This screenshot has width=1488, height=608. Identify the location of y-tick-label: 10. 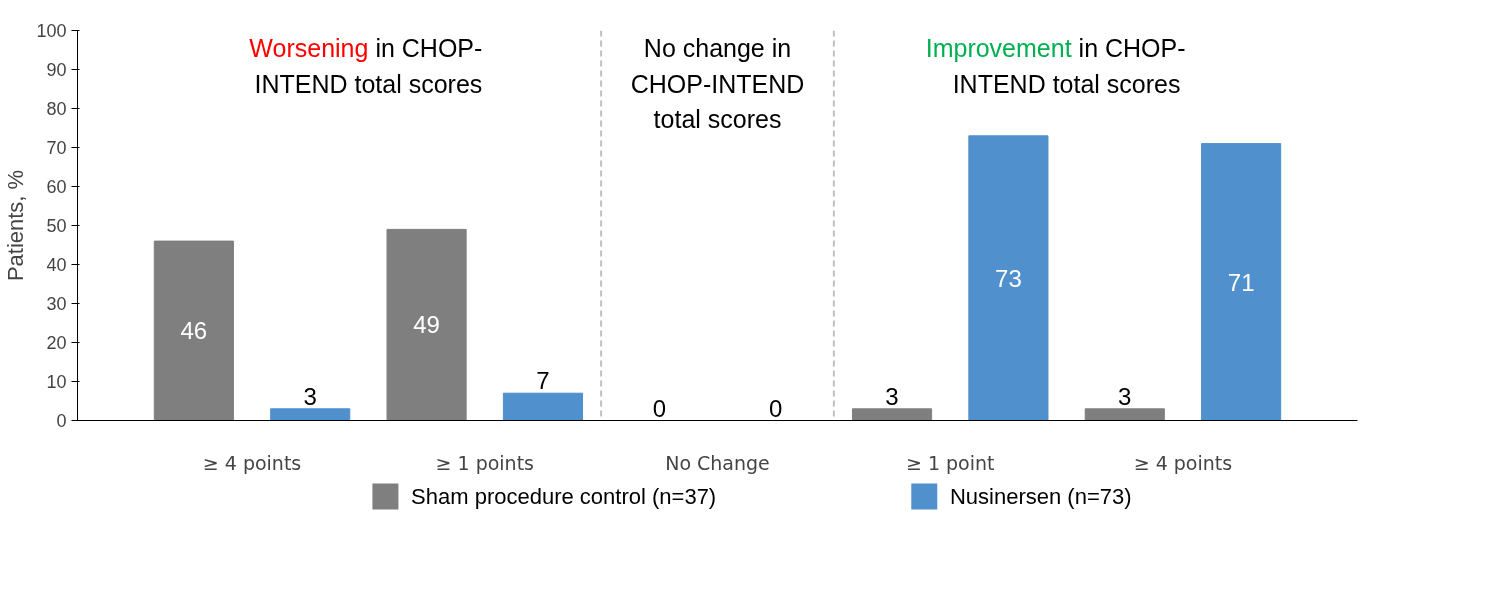
(56, 382).